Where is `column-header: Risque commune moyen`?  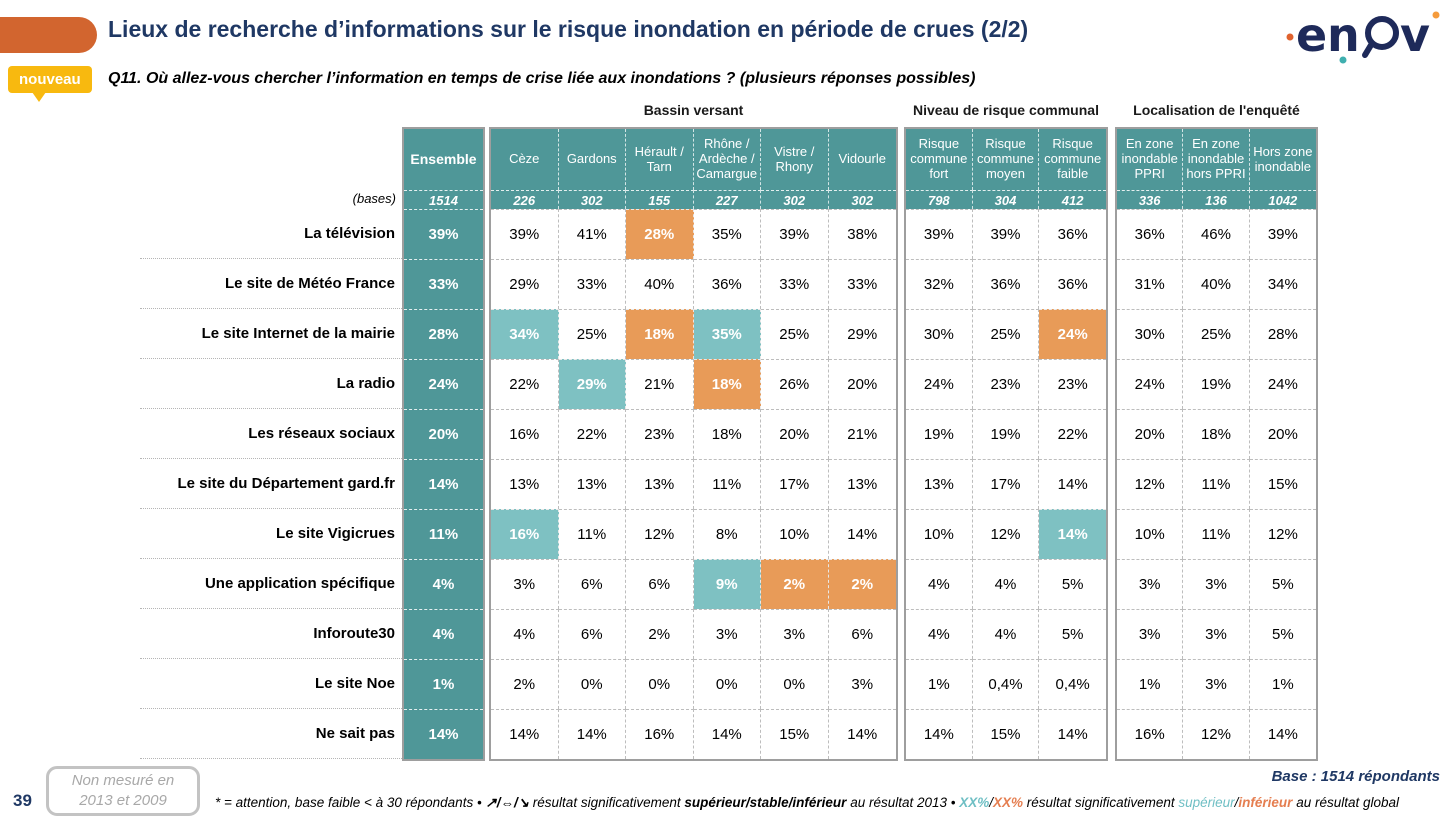 column-header: Risque commune moyen is located at coordinates (1006, 159).